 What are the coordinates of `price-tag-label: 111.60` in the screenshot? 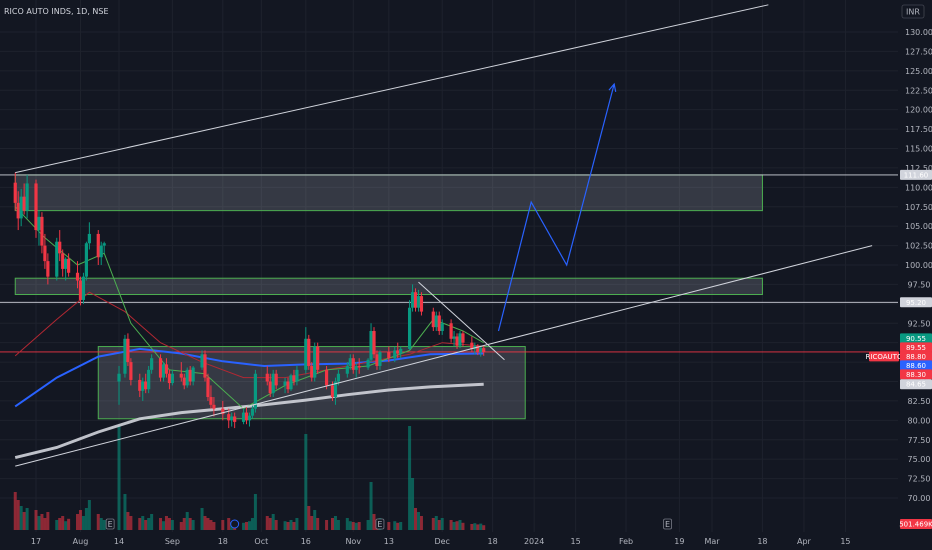 It's located at (916, 175).